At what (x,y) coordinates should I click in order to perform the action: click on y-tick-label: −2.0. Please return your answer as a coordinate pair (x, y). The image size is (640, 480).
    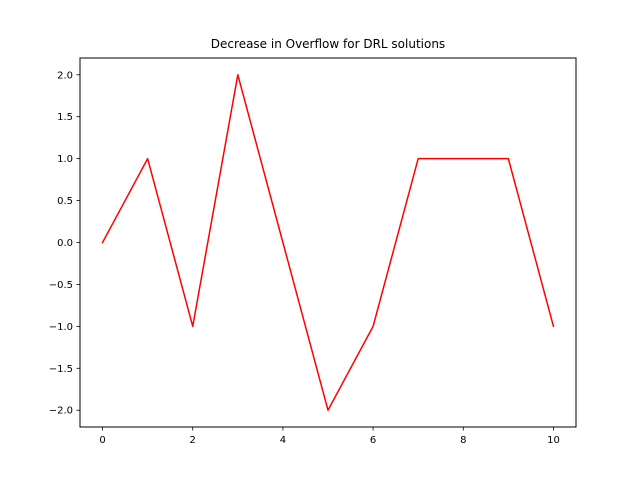
    Looking at the image, I should click on (61, 411).